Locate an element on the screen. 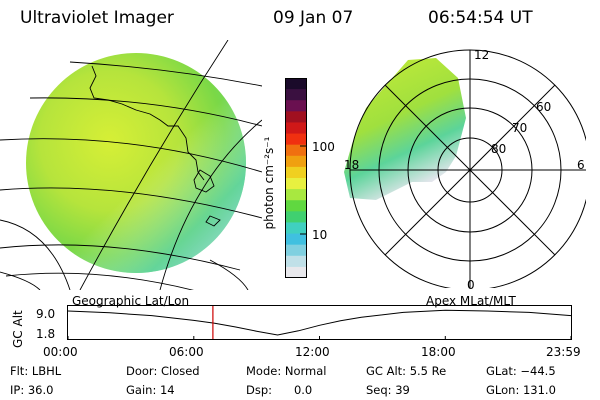 This screenshot has height=400, width=600. observation-time: 06:54:54 UT is located at coordinates (480, 18).